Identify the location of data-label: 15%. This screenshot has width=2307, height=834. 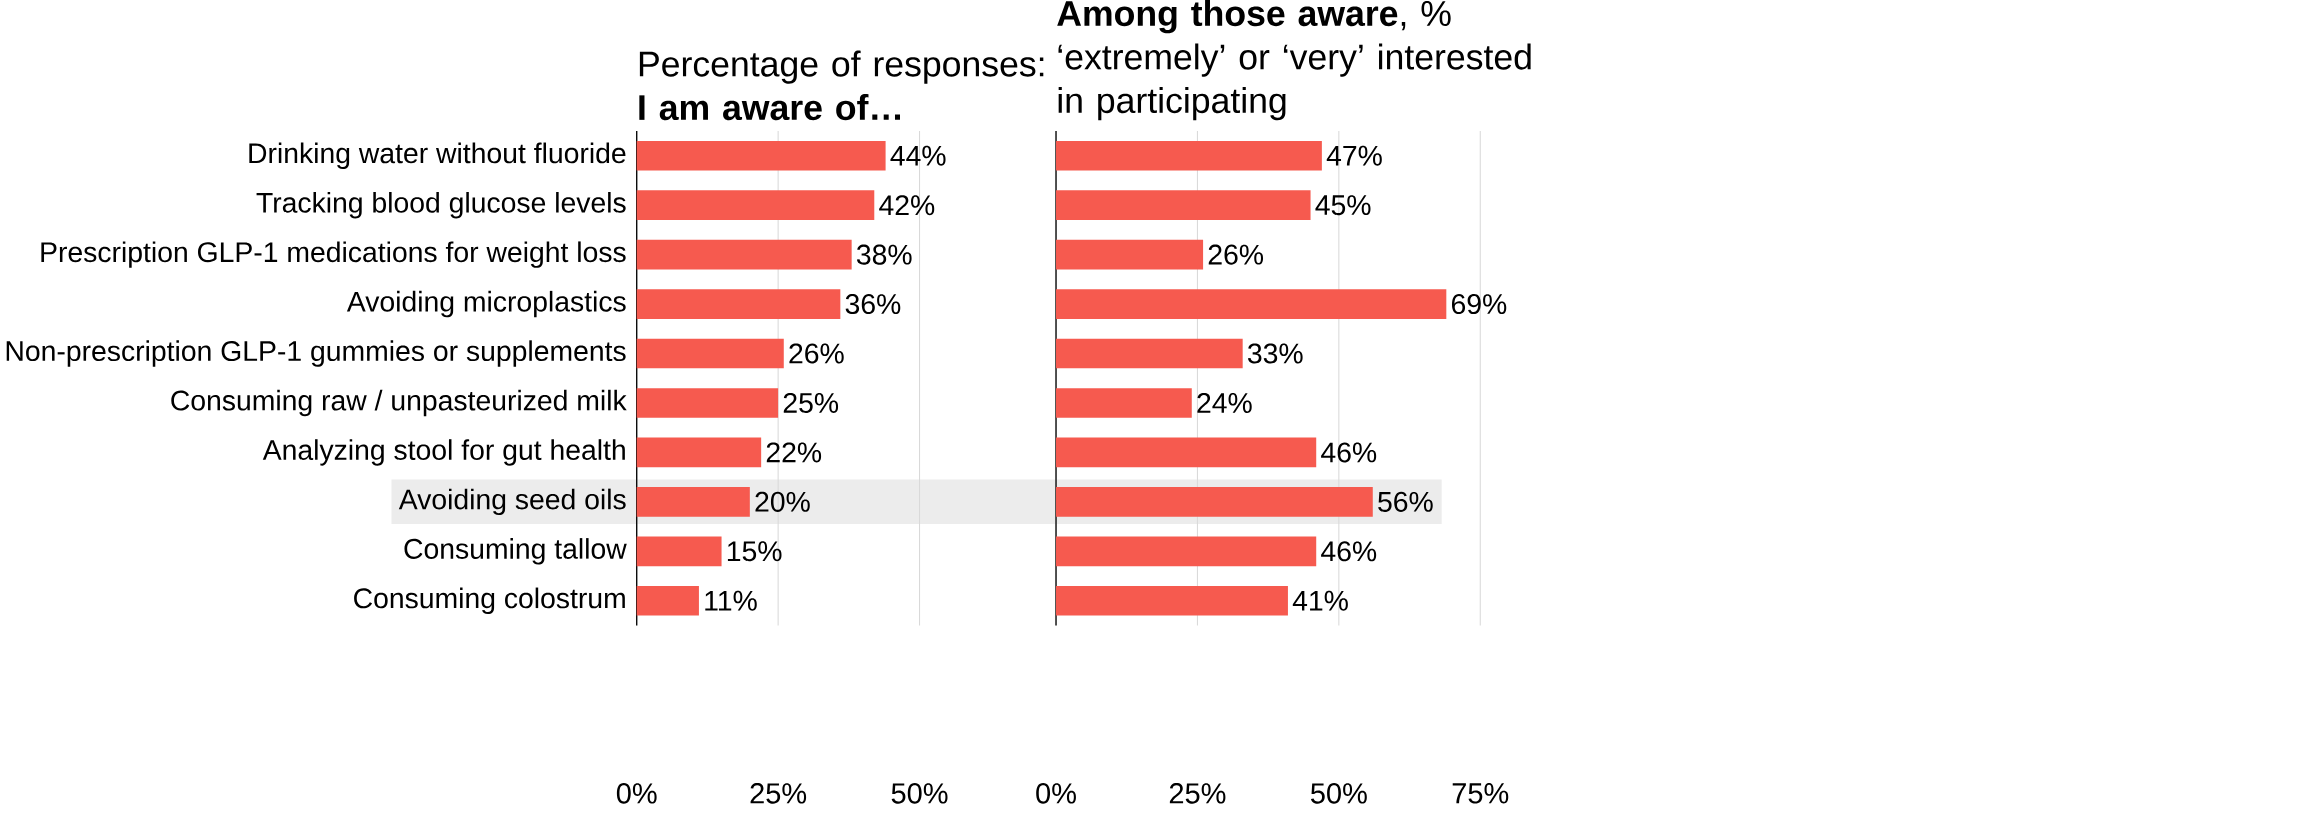
(754, 551).